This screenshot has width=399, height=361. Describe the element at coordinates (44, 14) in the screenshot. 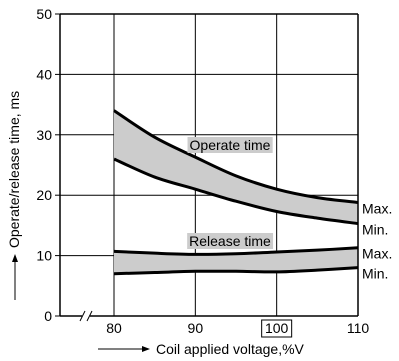

I see `y-tick-label: 50` at that location.